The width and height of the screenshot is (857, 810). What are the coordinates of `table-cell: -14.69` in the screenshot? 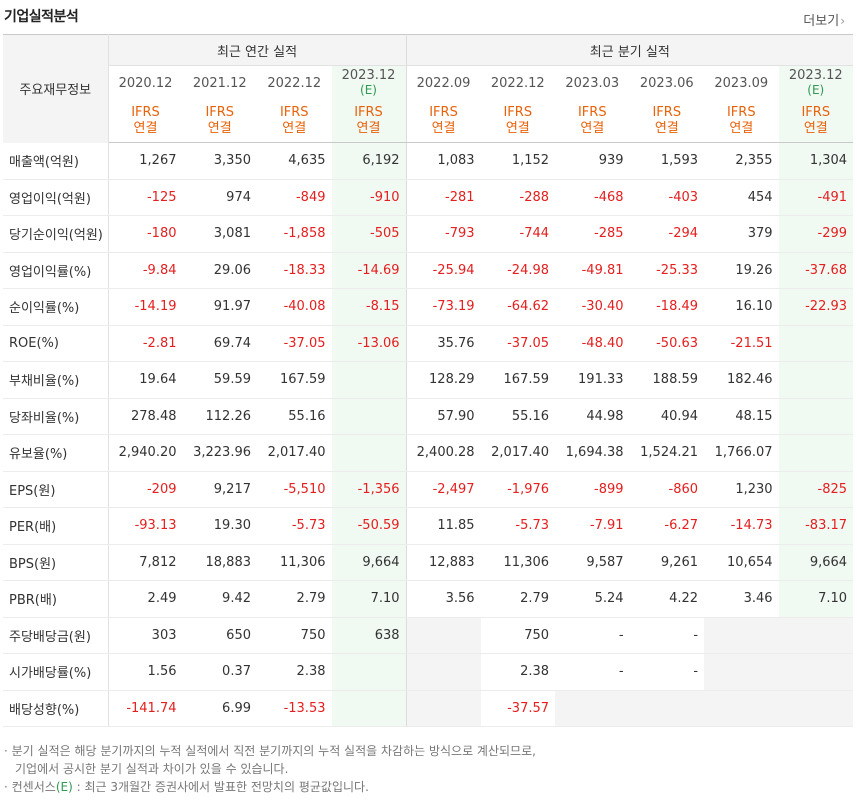 It's located at (369, 270).